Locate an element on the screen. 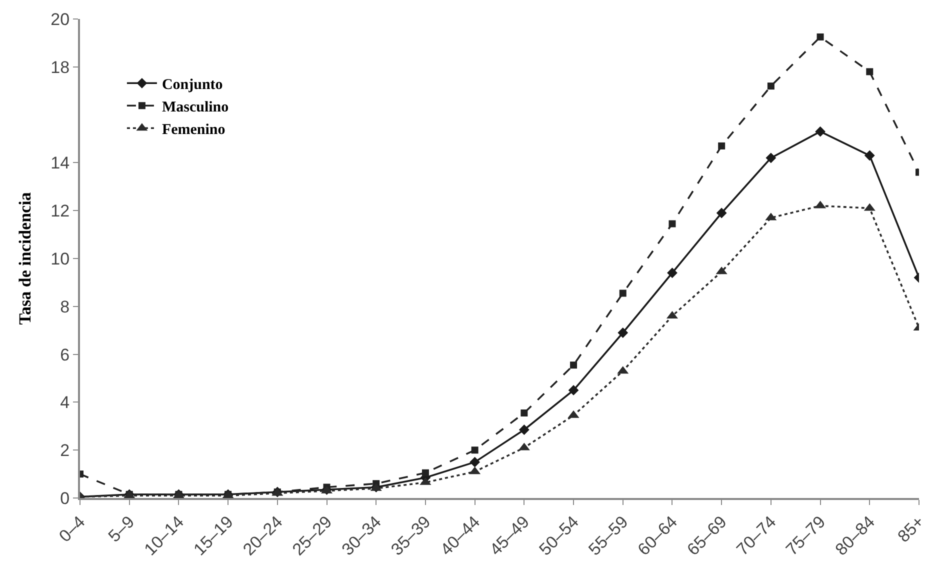 This screenshot has height=569, width=938. y-axis-title: Tasa de incidencia is located at coordinates (25, 258).